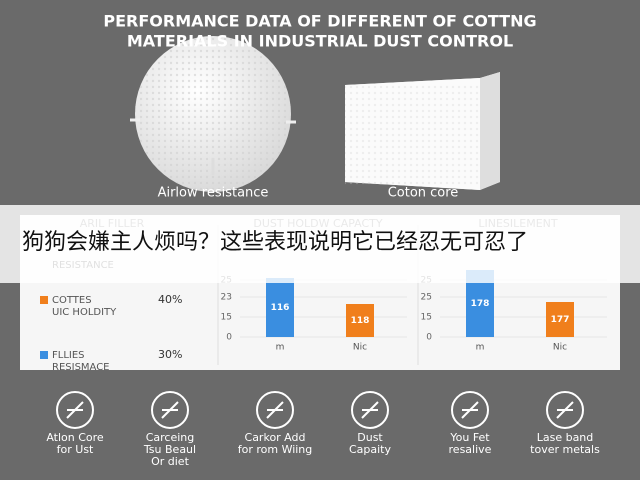 The image size is (640, 480). I want to click on y-tick-label: 23, so click(226, 298).